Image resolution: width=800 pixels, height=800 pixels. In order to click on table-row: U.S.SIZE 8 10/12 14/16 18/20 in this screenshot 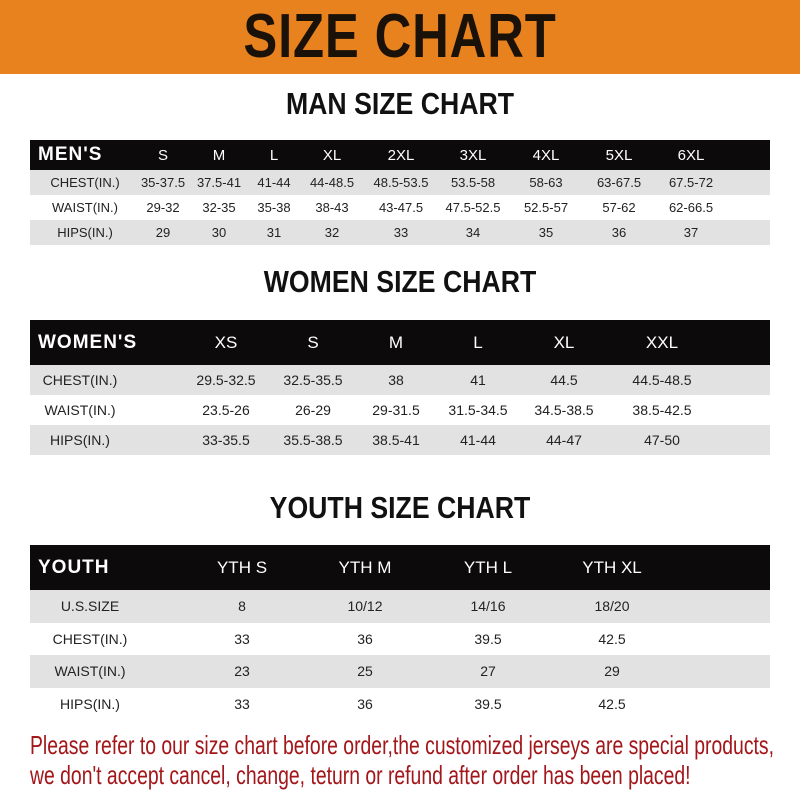, I will do `click(400, 606)`.